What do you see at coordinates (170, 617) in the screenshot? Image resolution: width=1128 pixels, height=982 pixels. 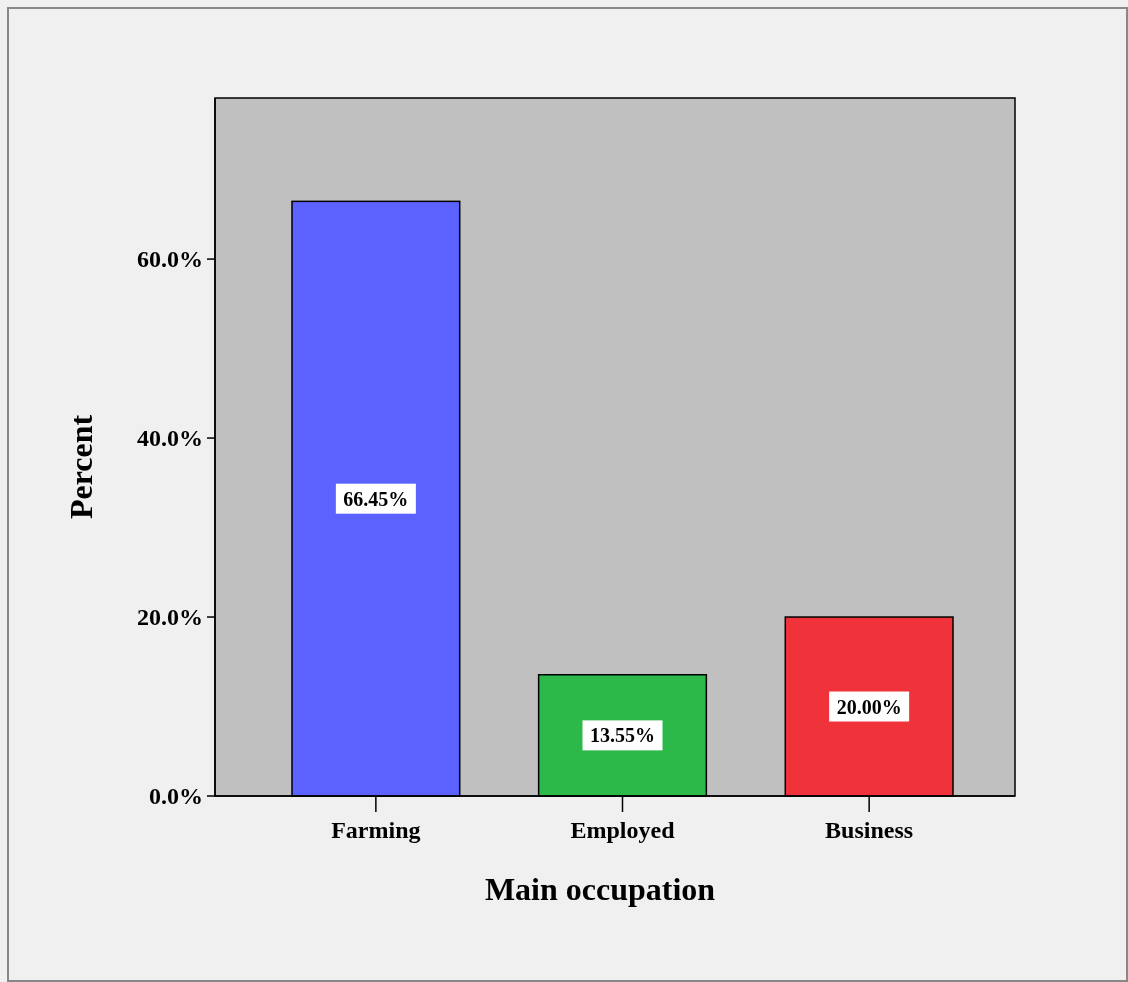 I see `y-tick-label: 20.0%` at bounding box center [170, 617].